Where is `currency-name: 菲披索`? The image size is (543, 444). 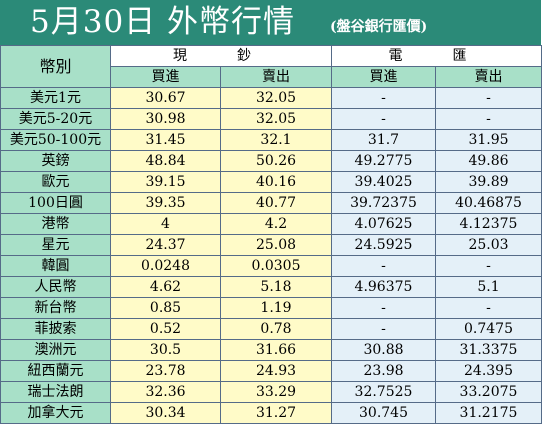 currency-name: 菲披索 is located at coordinates (55, 329).